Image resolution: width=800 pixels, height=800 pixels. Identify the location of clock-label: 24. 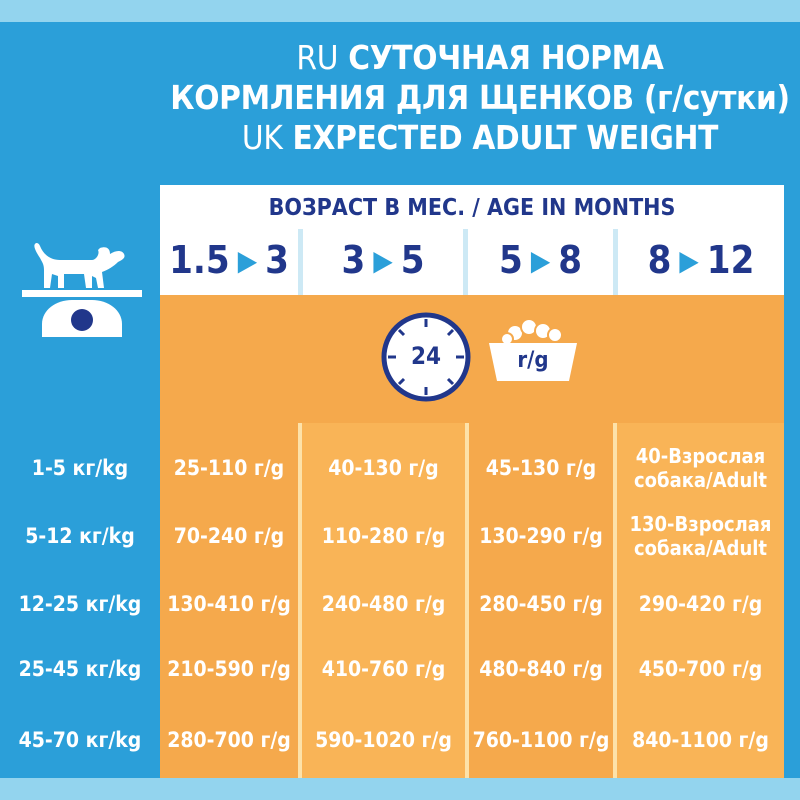
(426, 356).